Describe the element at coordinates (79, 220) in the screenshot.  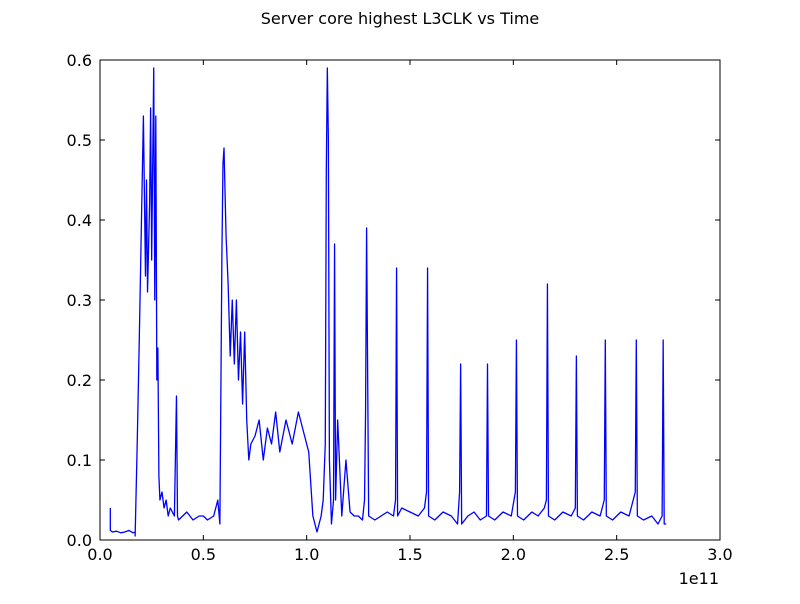
I see `y-tick-label: 0.4` at that location.